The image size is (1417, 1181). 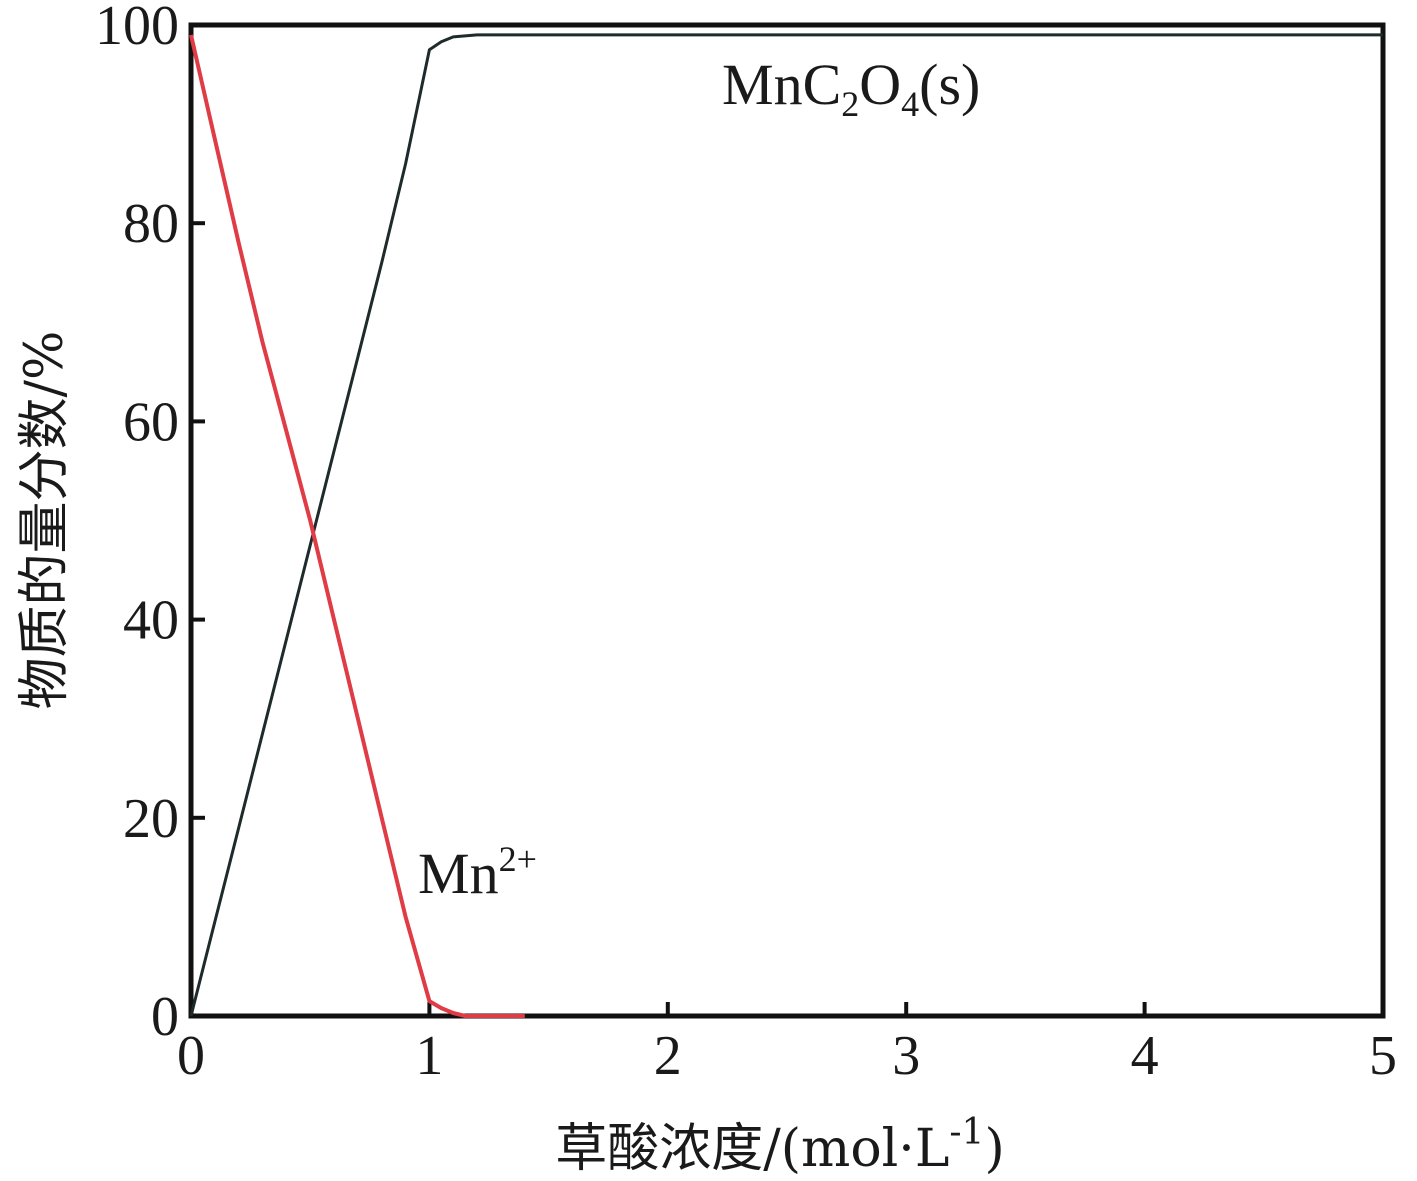 What do you see at coordinates (137, 28) in the screenshot?
I see `y-tick-label: 100` at bounding box center [137, 28].